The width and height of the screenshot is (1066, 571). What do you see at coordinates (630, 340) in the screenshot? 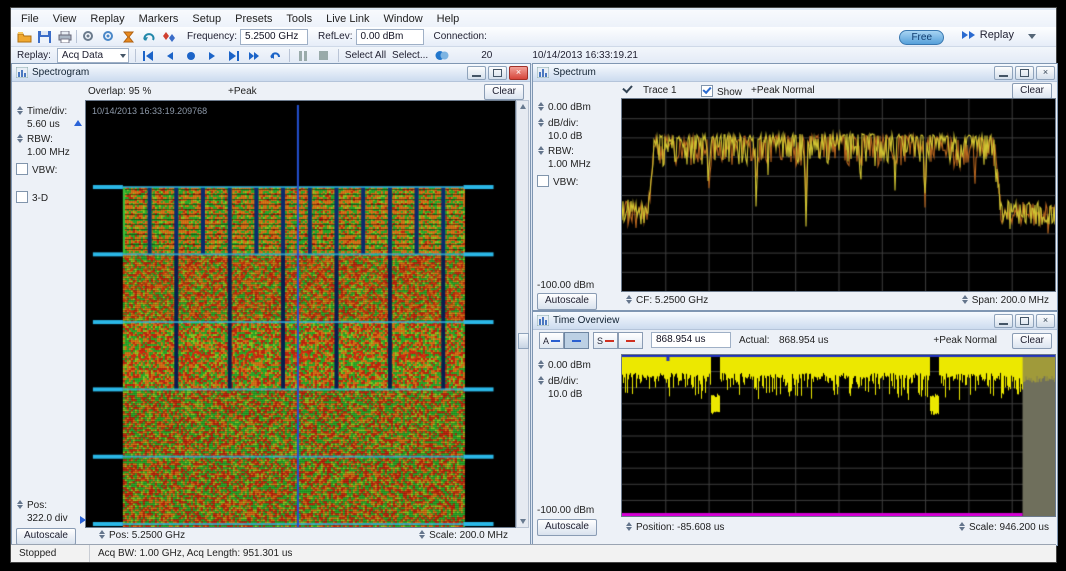
I see `spectrum-marker-button` at bounding box center [630, 340].